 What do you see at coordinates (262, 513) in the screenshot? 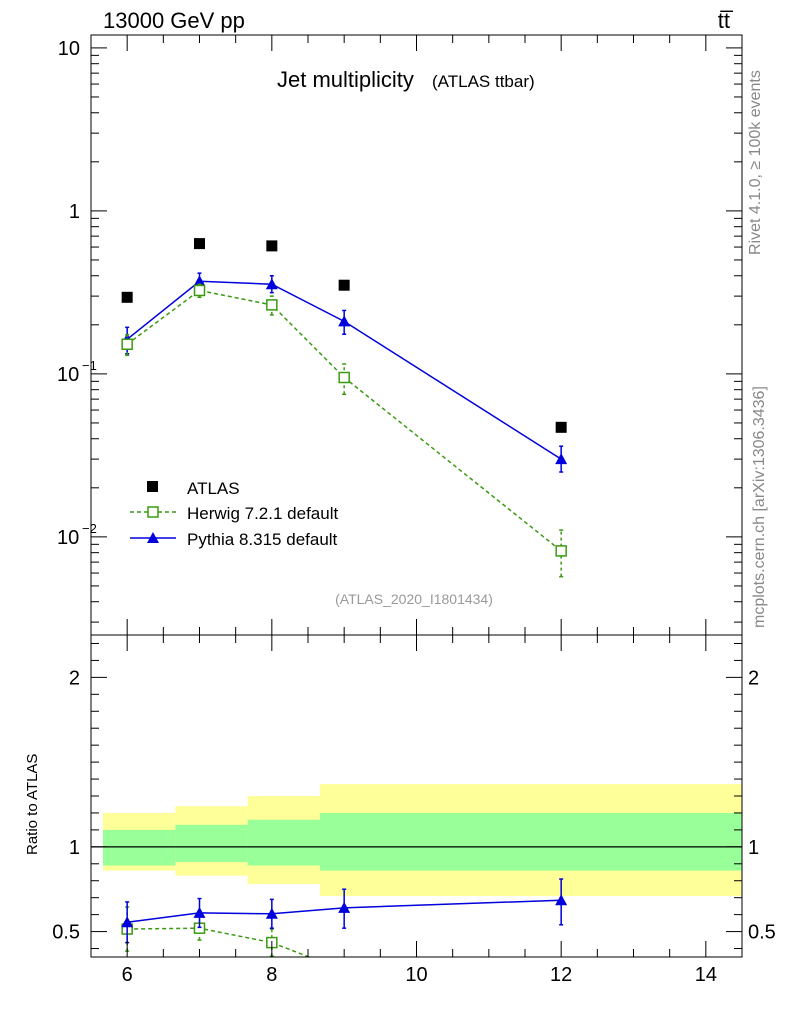
I see `legend-label-herwig: Herwig 7.2.1 default` at bounding box center [262, 513].